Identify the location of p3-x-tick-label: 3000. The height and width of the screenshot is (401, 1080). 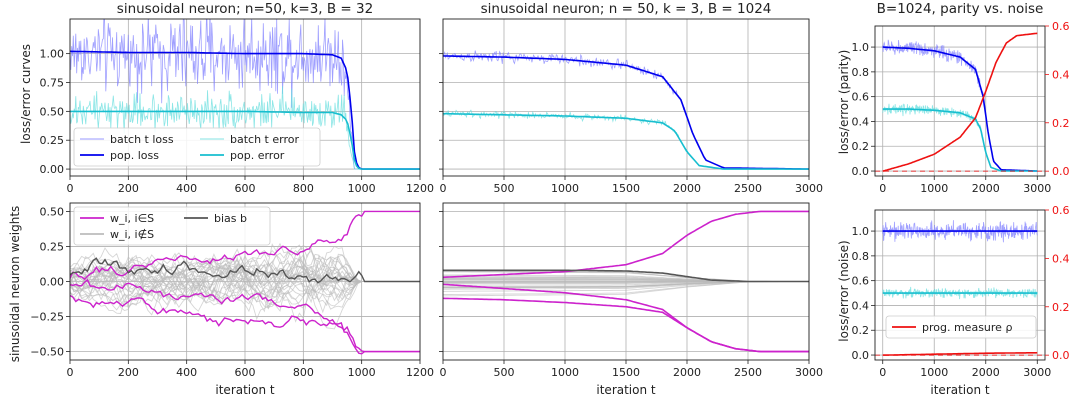
(1037, 188).